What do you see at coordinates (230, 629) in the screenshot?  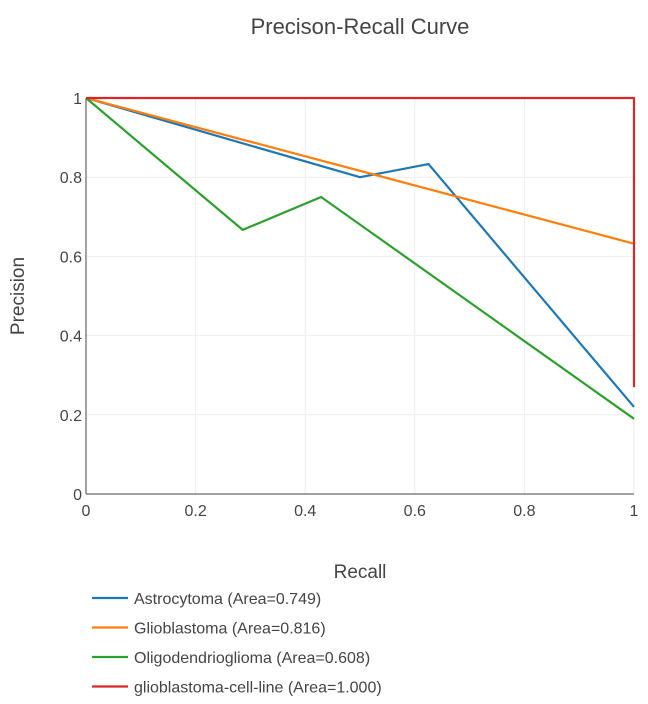 I see `legend-label: Glioblastoma (Area=0.816)` at bounding box center [230, 629].